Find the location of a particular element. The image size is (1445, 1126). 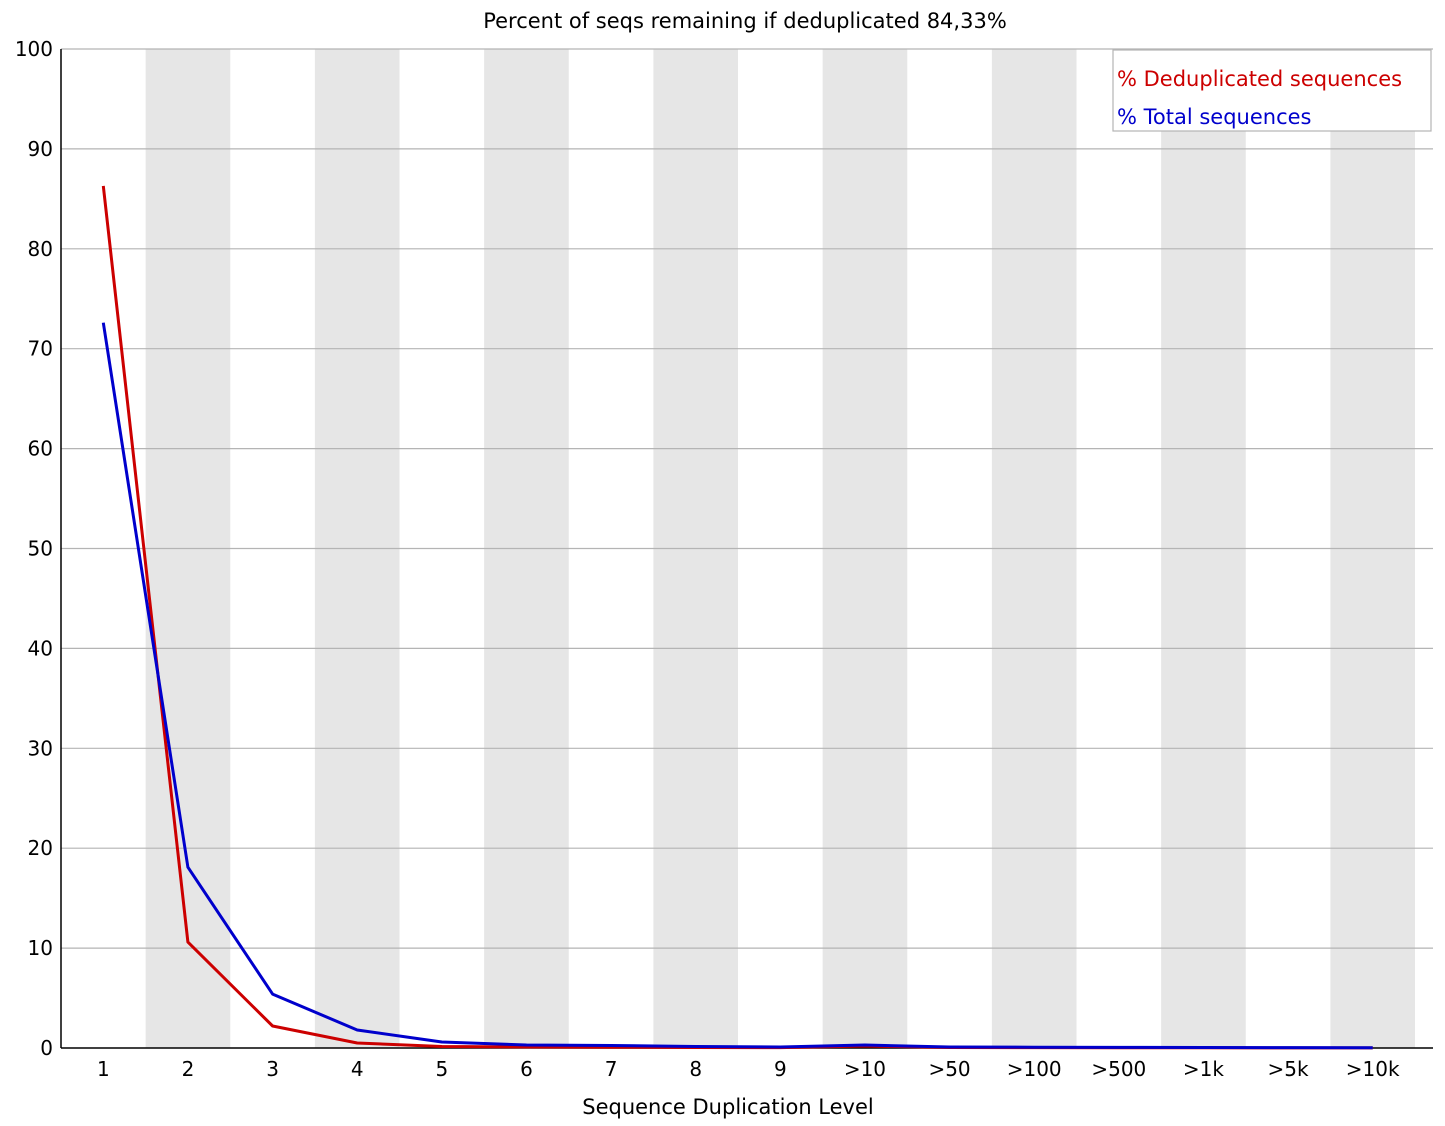

y-tick-label: 0 is located at coordinates (46, 1048).